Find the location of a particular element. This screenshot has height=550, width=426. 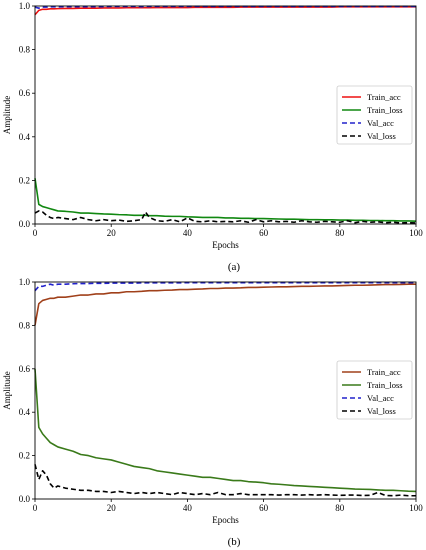

series-line-val-acc is located at coordinates (225, 286).